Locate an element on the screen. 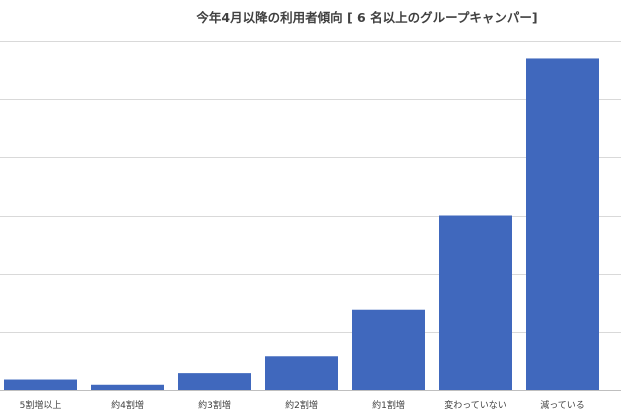 The height and width of the screenshot is (420, 621). x-tick-label: 5割増以上 is located at coordinates (41, 405).